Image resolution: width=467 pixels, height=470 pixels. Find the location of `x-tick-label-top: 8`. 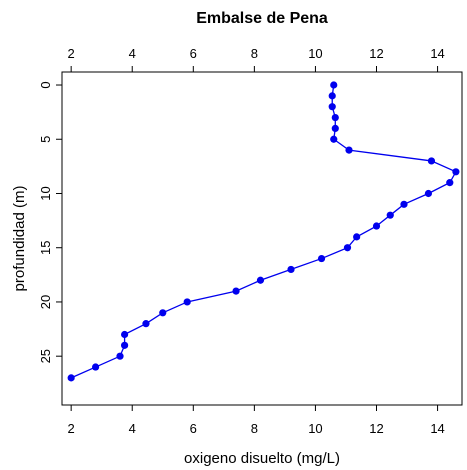

x-tick-label-top: 8 is located at coordinates (254, 53).